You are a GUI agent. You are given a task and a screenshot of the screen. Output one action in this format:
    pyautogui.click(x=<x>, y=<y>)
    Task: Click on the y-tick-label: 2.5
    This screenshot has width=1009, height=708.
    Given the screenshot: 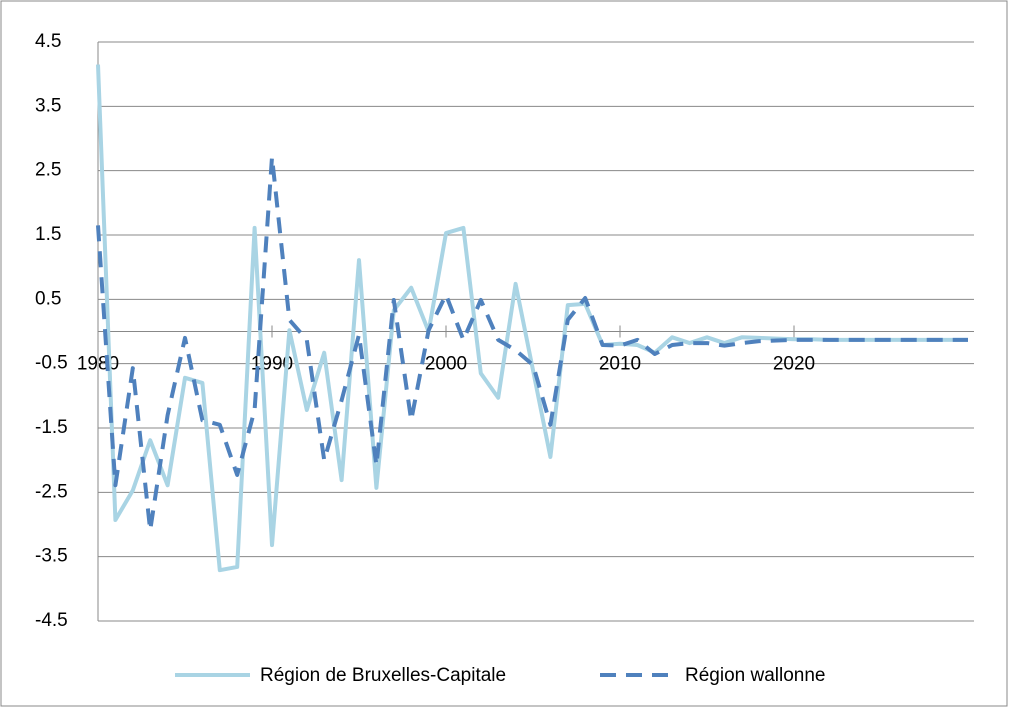 What is the action you would take?
    pyautogui.click(x=48, y=170)
    